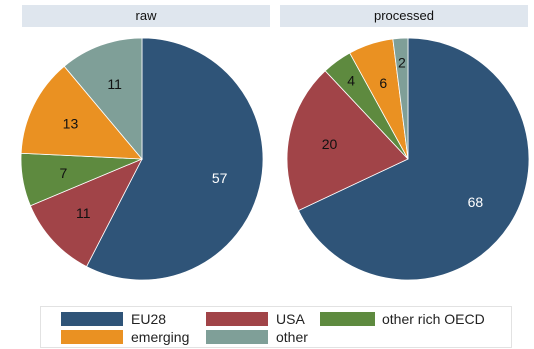  Describe the element at coordinates (476, 202) in the screenshot. I see `slice-value-label: 68` at that location.